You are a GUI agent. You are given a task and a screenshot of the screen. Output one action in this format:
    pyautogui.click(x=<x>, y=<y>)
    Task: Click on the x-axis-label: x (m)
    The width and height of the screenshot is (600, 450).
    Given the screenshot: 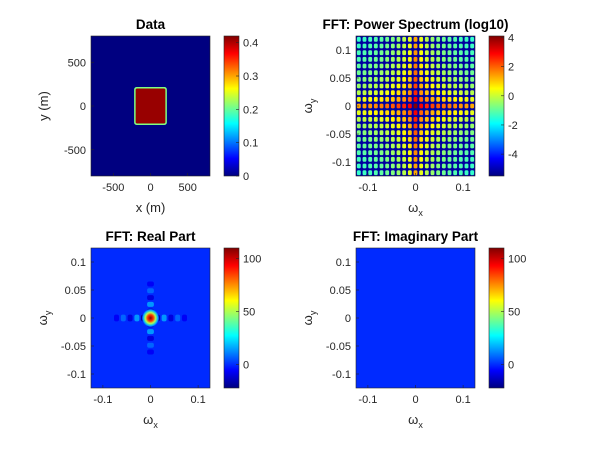 What is the action you would take?
    pyautogui.click(x=151, y=207)
    